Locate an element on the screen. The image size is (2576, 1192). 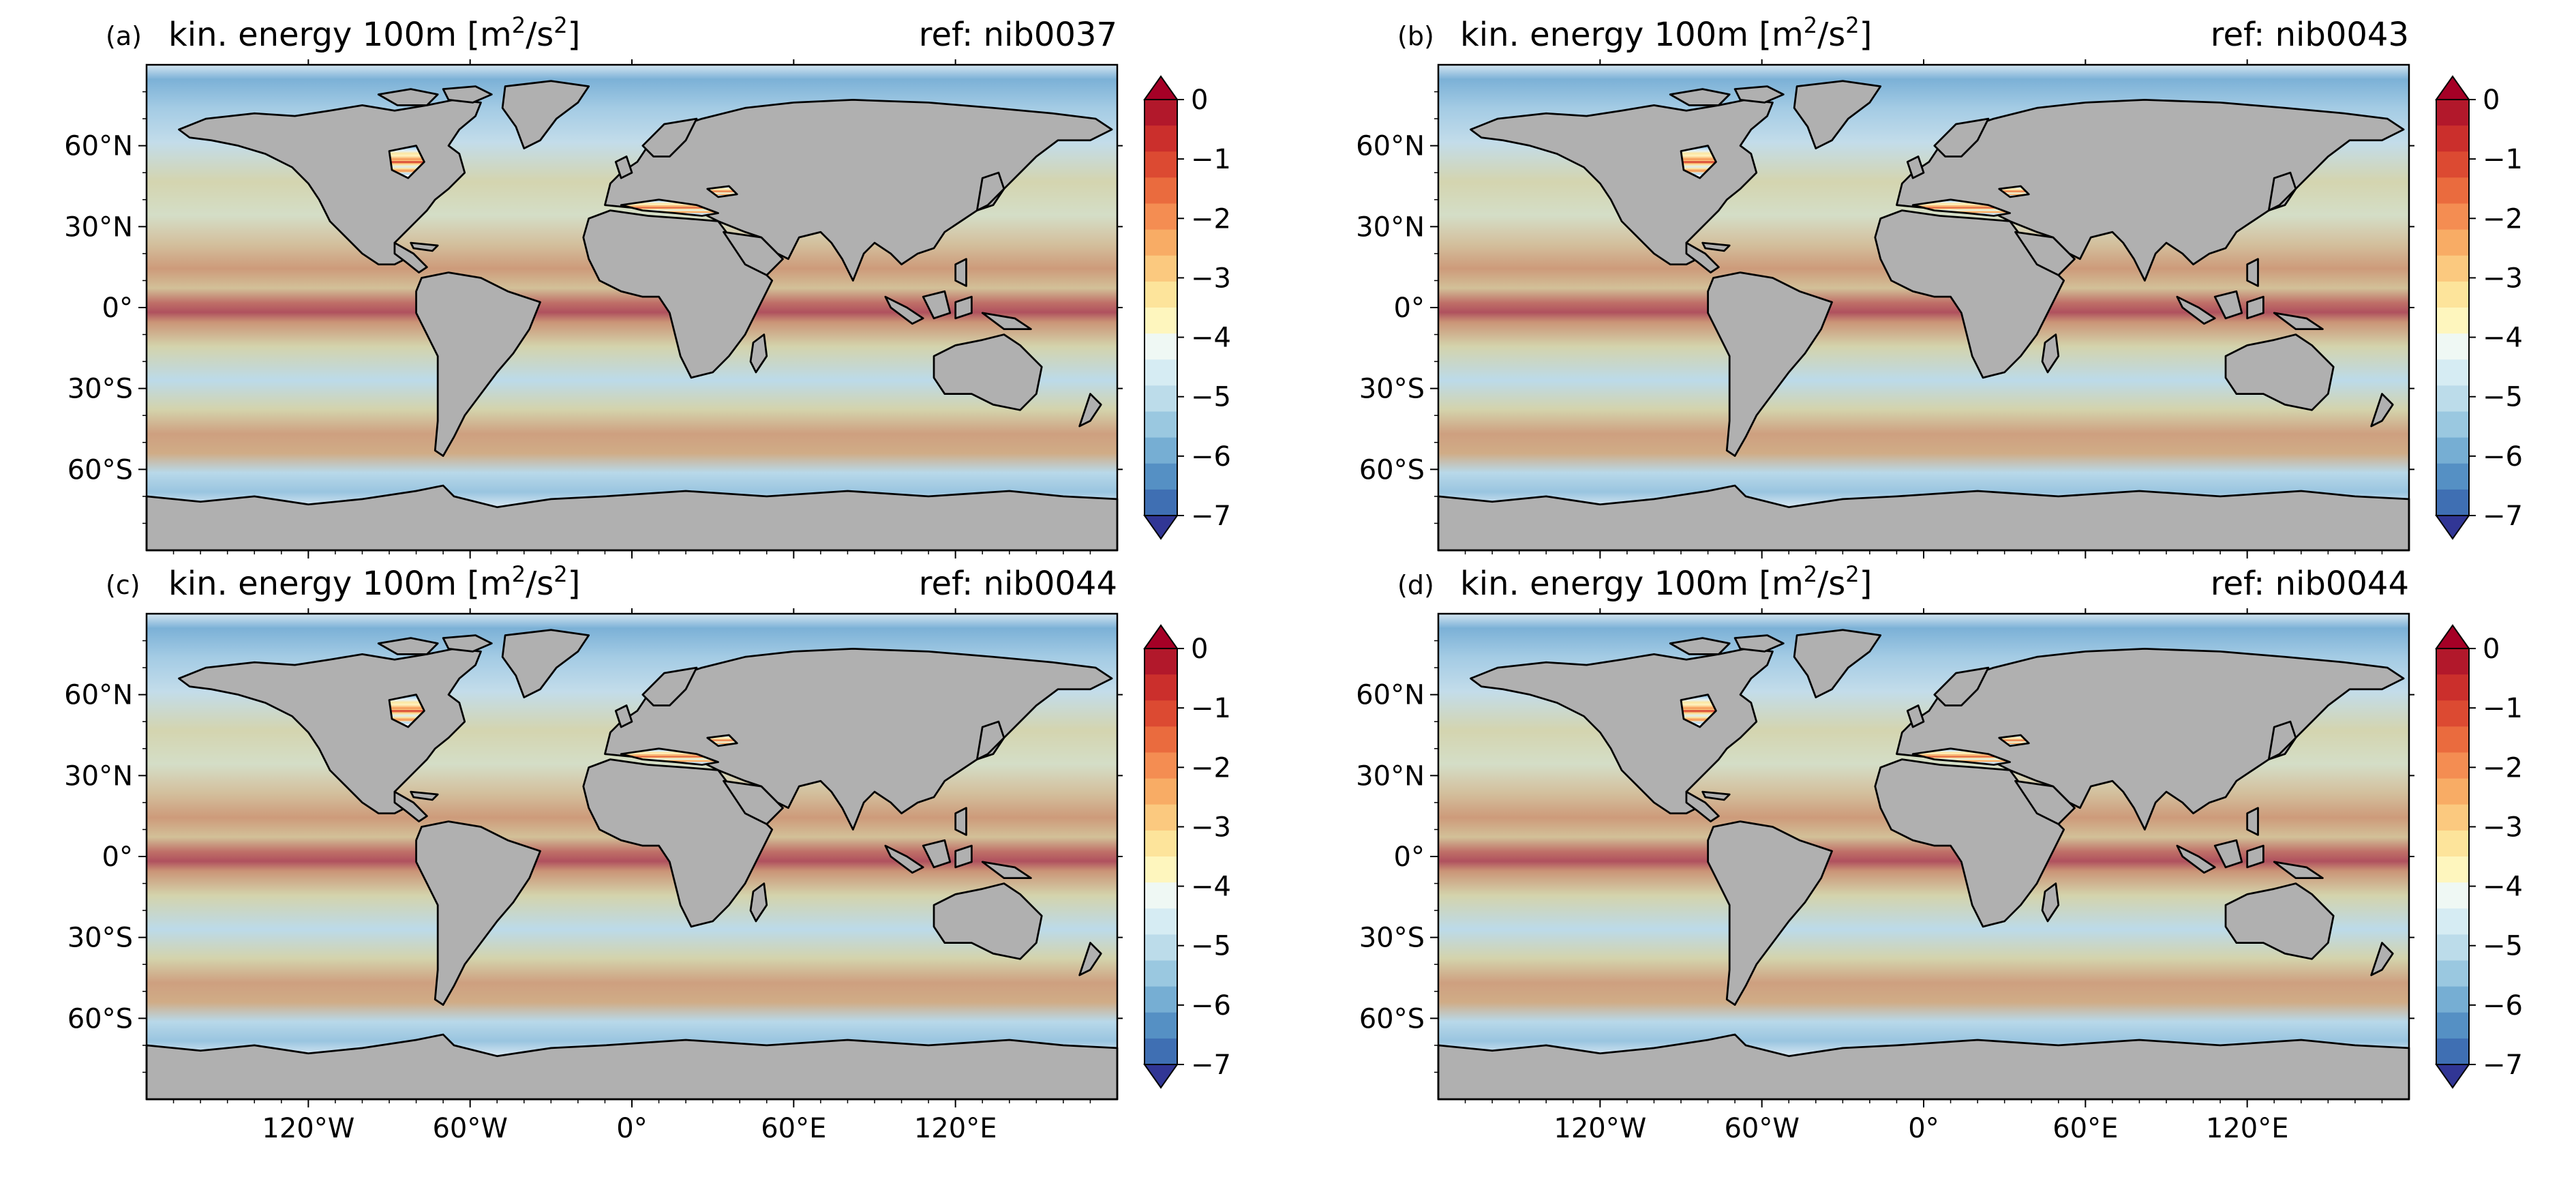
lat-tick-label: 60°S is located at coordinates (100, 1018).